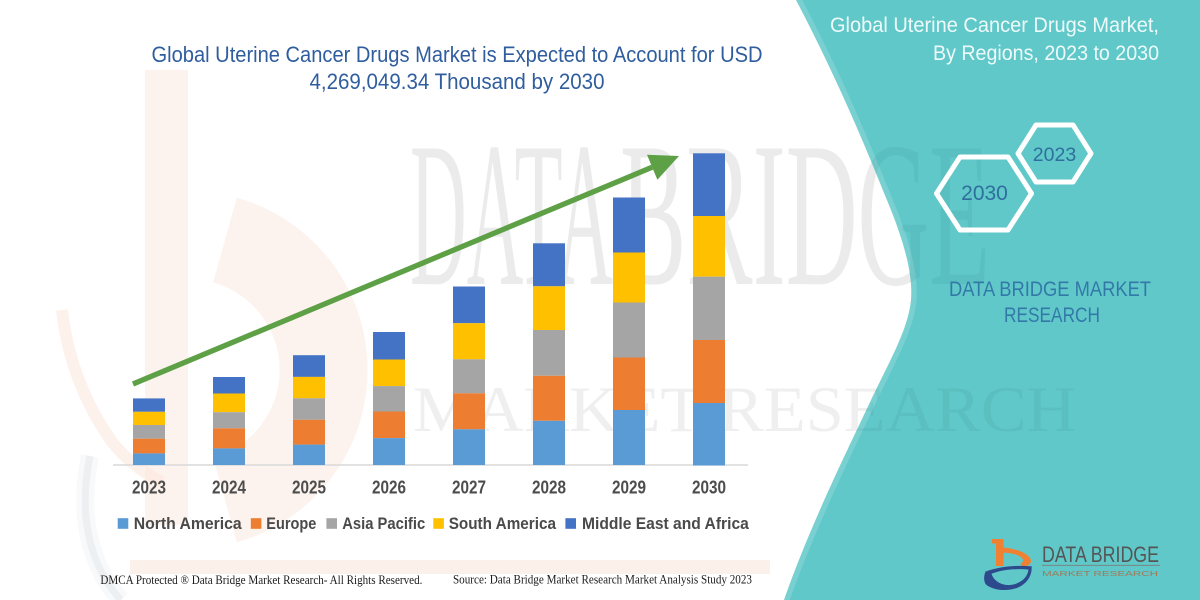 Image resolution: width=1200 pixels, height=600 pixels. Describe the element at coordinates (469, 488) in the screenshot. I see `svg-text: 2027` at that location.